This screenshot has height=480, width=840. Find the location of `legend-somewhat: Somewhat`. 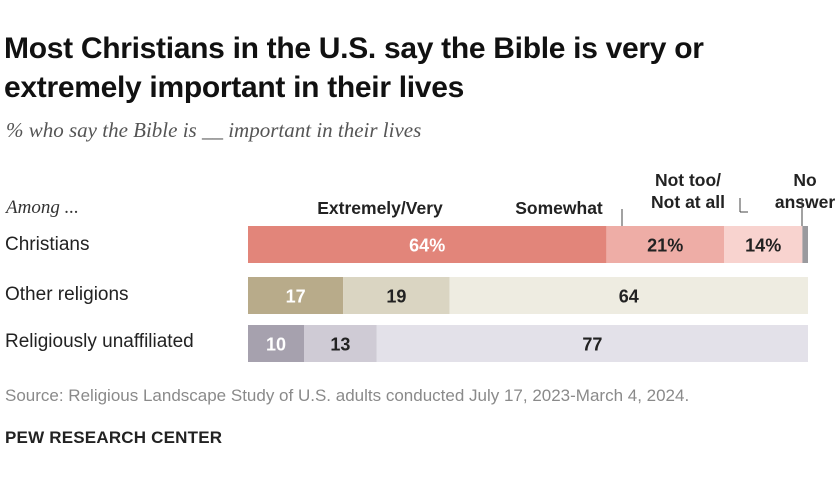

legend-somewhat: Somewhat is located at coordinates (559, 208).